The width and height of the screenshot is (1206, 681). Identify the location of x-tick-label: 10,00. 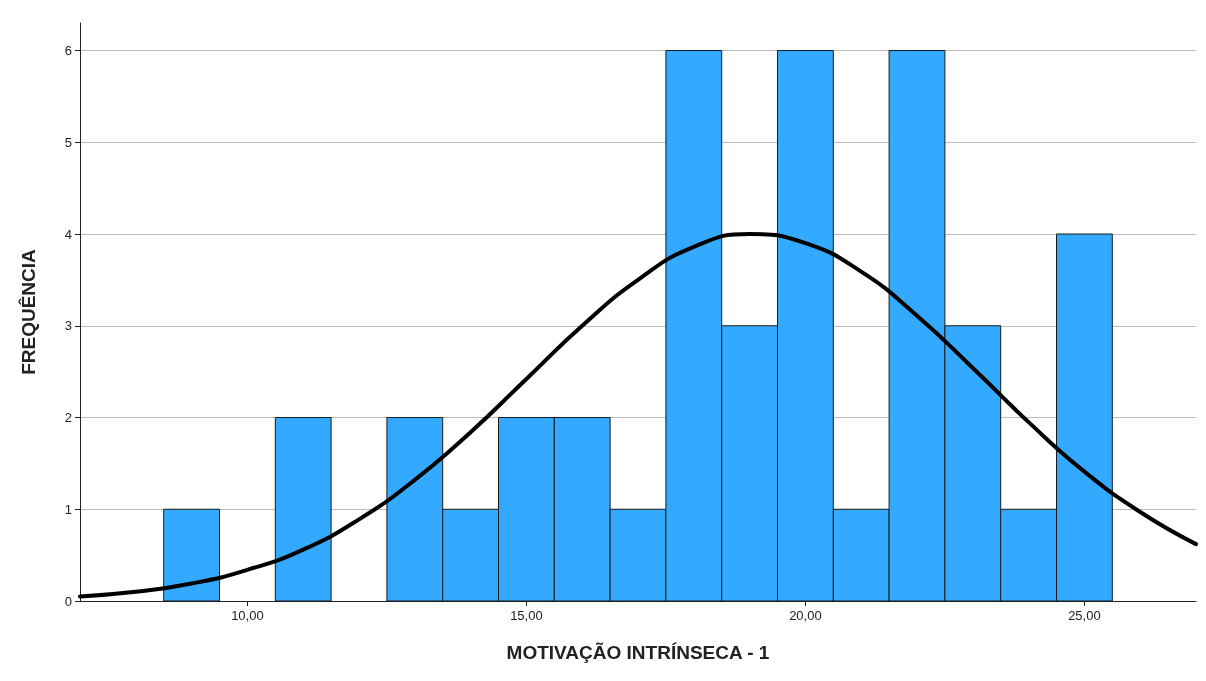
(247, 615).